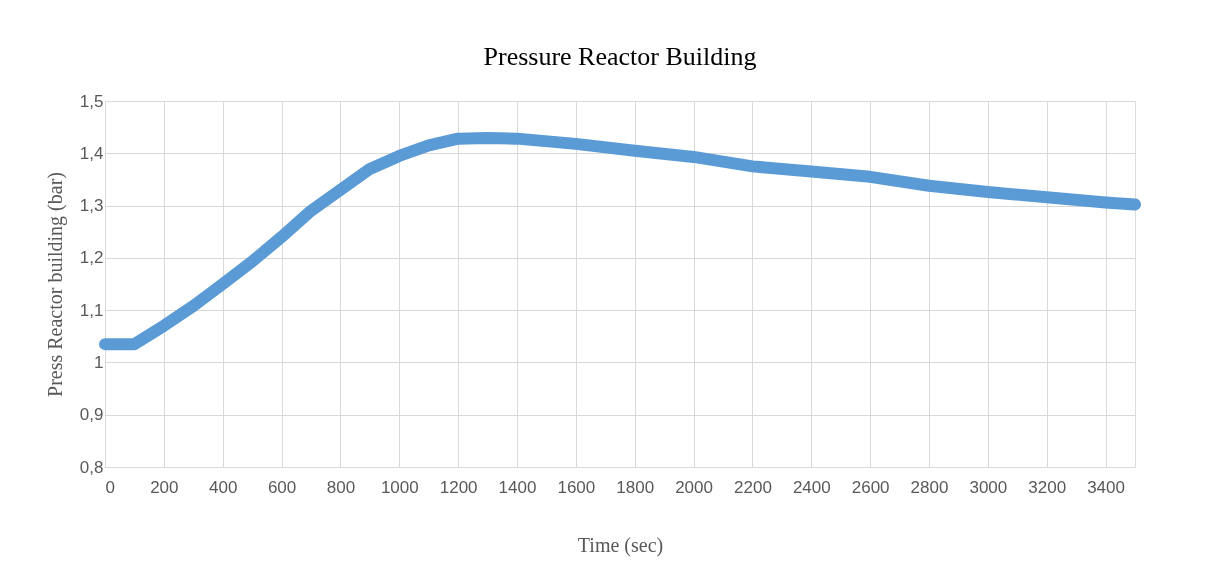  I want to click on chart-title: Pressure Reactor Building, so click(620, 56).